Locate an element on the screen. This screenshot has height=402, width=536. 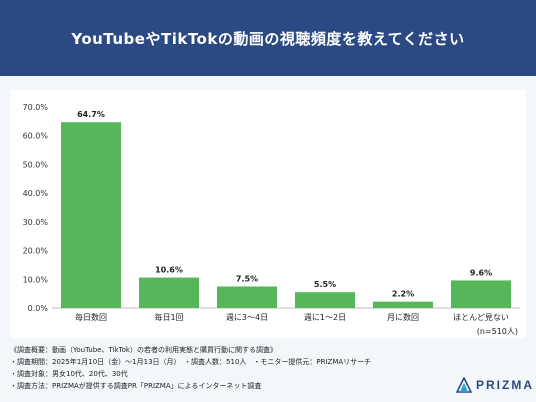
x-tick-label: 週に1～2日 is located at coordinates (325, 317).